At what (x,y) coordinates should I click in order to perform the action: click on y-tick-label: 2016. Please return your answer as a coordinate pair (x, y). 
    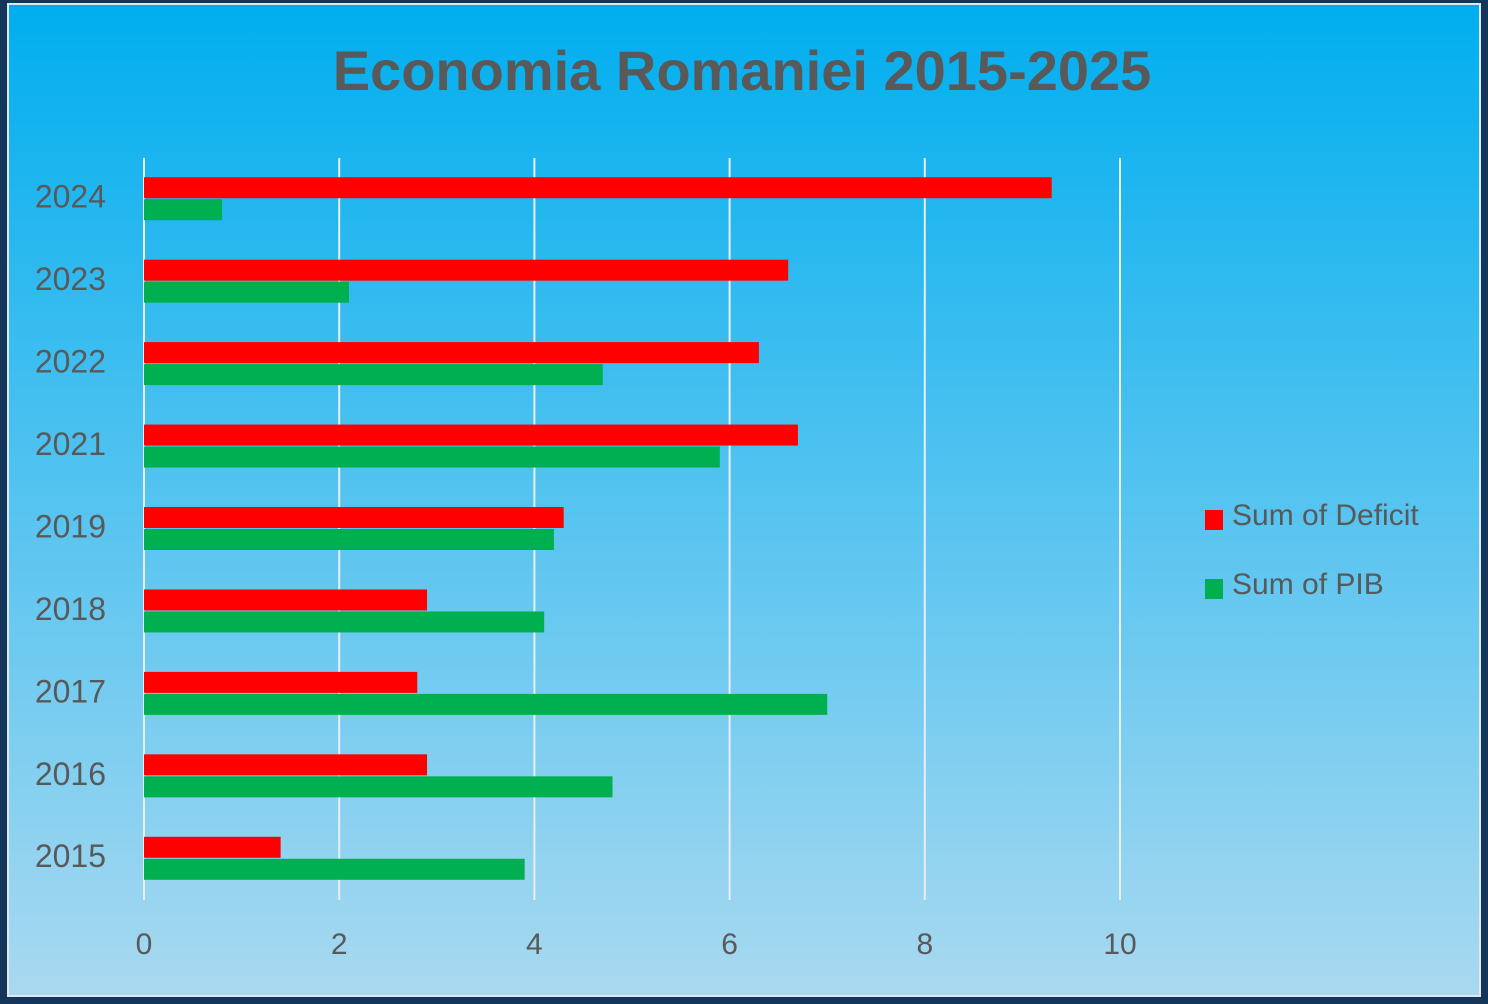
    Looking at the image, I should click on (70, 774).